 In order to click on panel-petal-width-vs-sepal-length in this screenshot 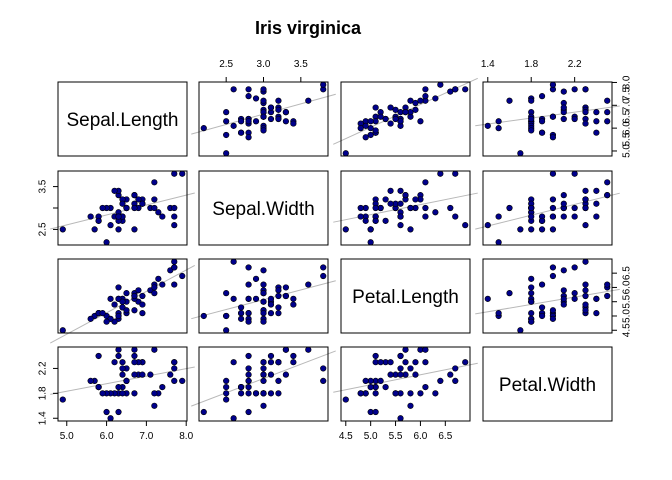, I will do `click(122, 384)`.